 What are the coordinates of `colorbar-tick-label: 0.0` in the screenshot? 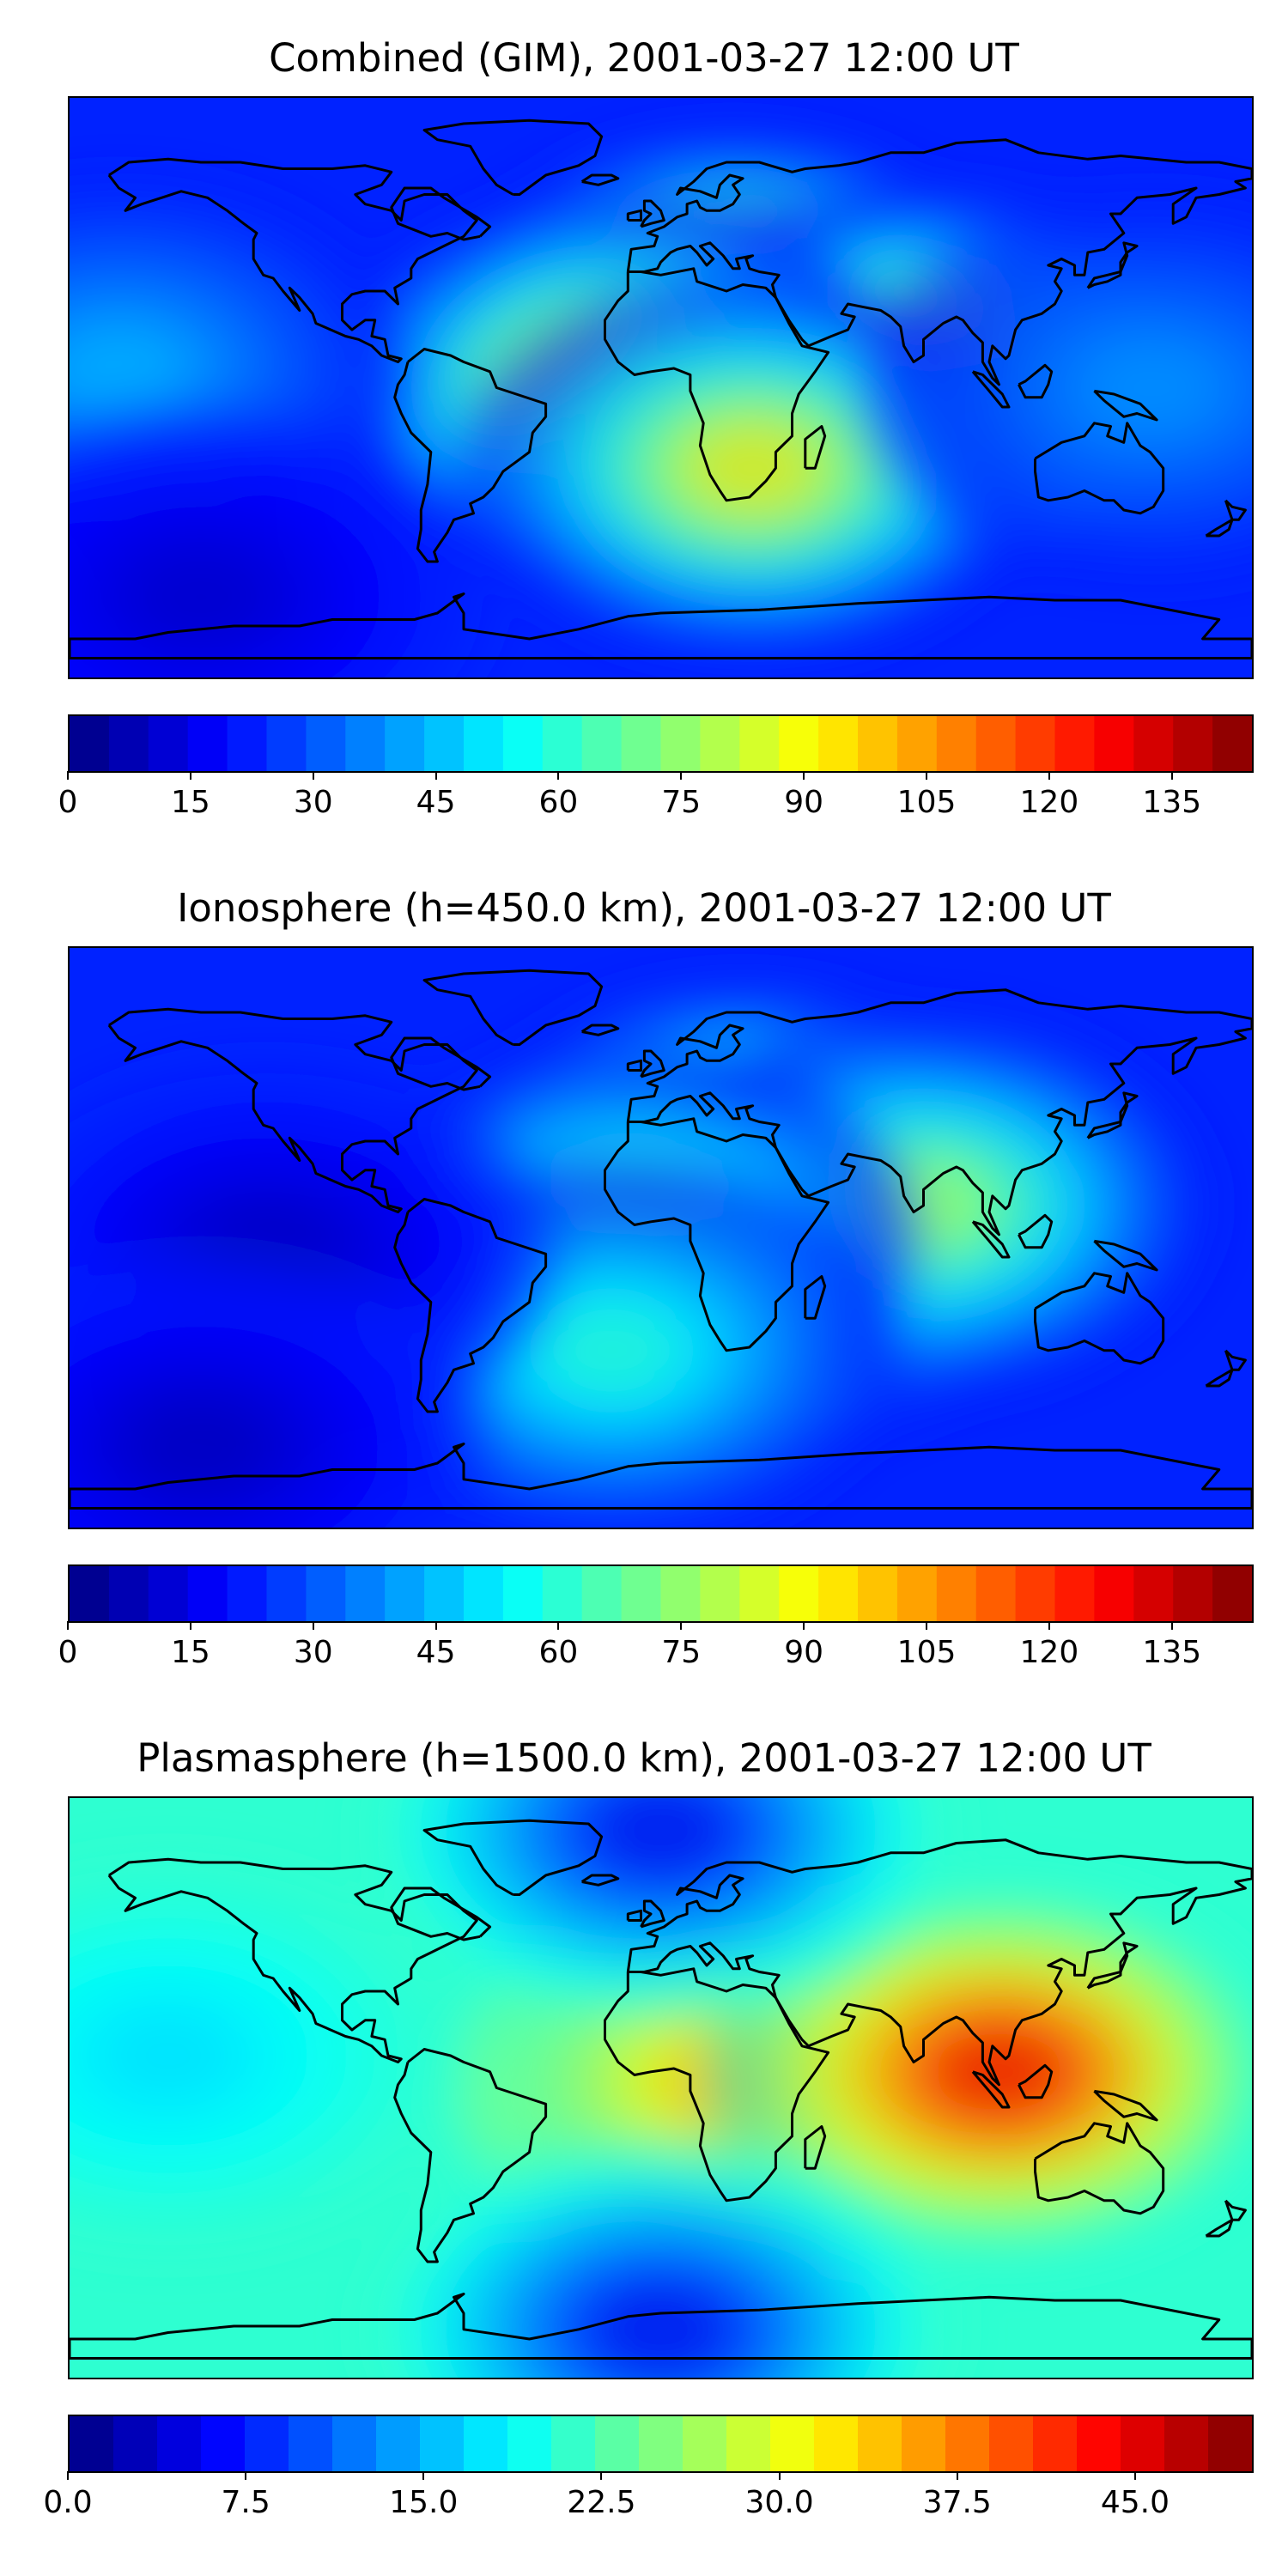 It's located at (68, 2502).